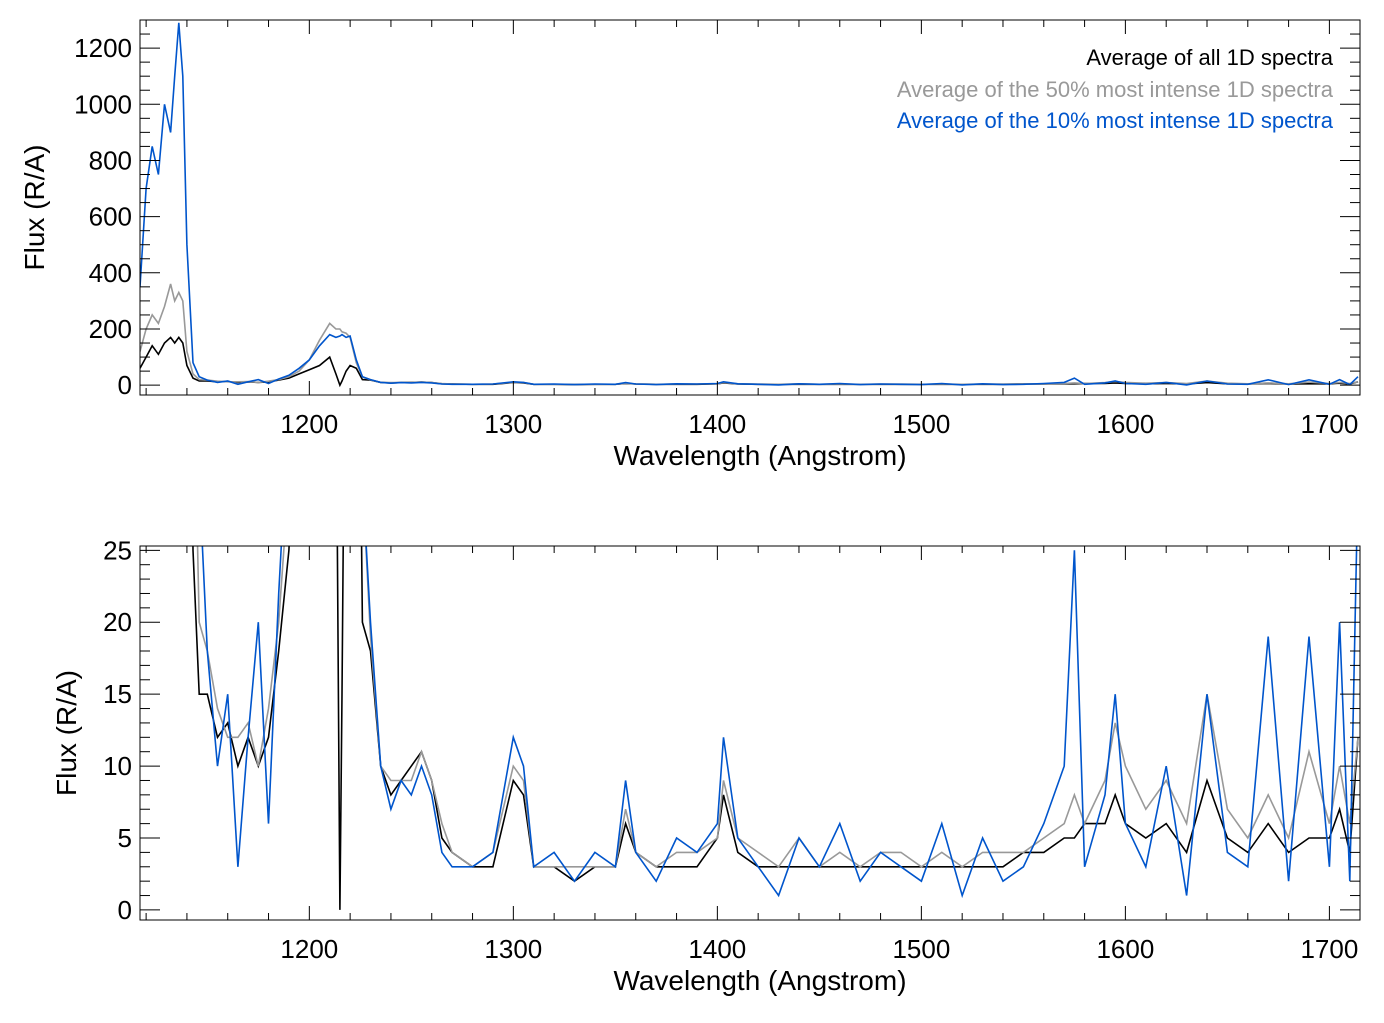 Image resolution: width=1384 pixels, height=1023 pixels. What do you see at coordinates (110, 273) in the screenshot?
I see `y-tick-label: 400` at bounding box center [110, 273].